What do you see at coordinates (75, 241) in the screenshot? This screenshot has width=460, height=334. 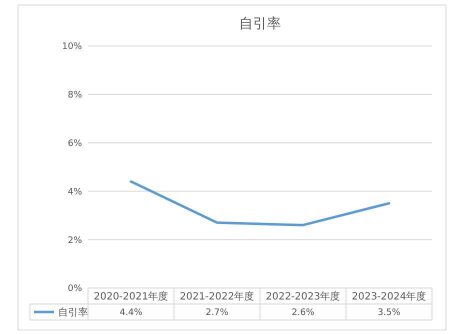 I see `y-tick-label: 2%` at bounding box center [75, 241].